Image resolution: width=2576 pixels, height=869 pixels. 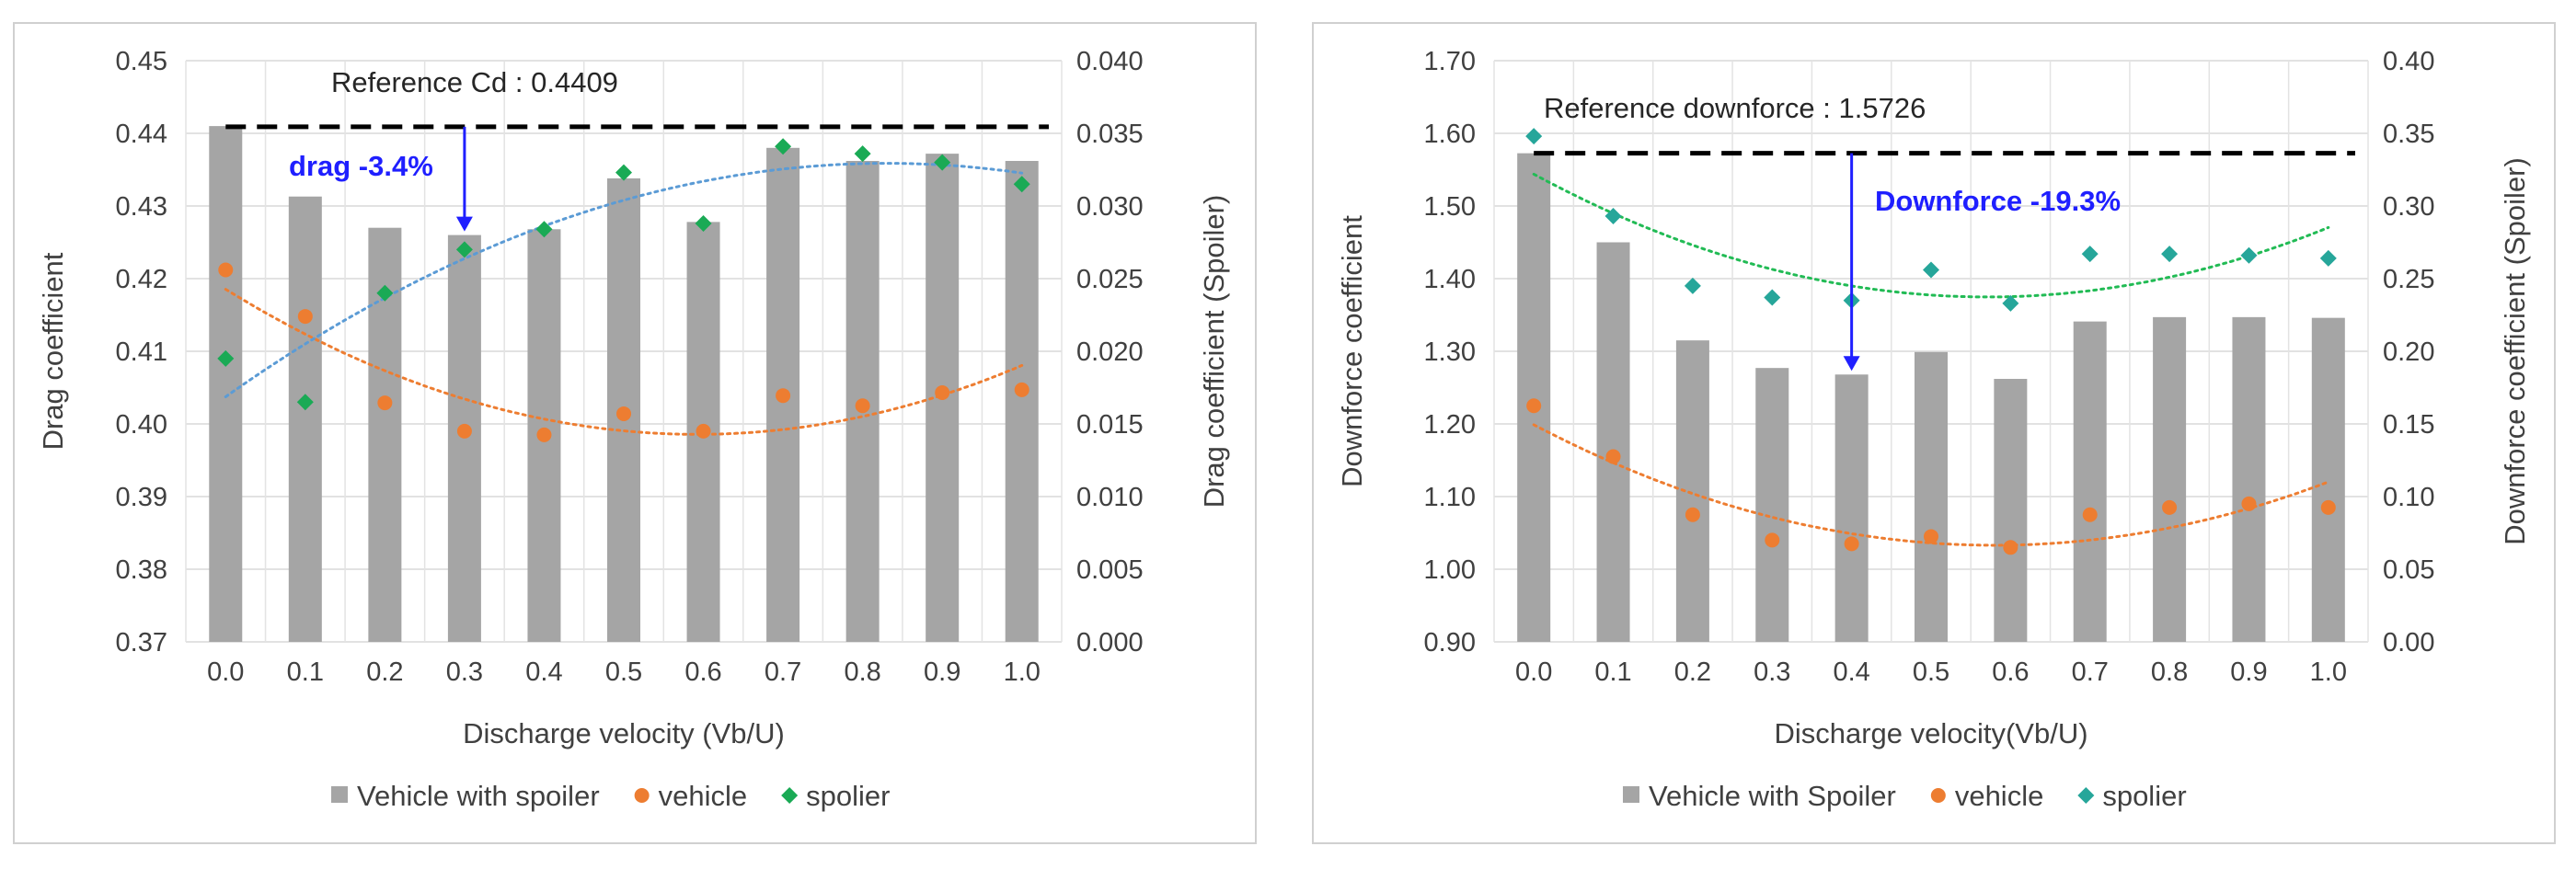 What do you see at coordinates (1110, 280) in the screenshot?
I see `y2-tick-label: 0.025` at bounding box center [1110, 280].